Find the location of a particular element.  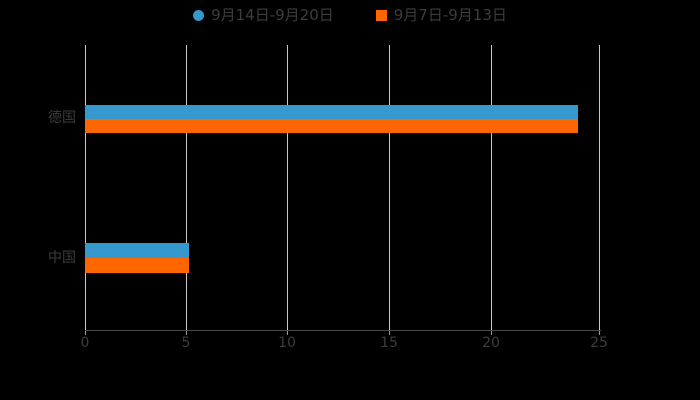

chart-legend: 9月14日-9月20日 9月7日-9月13日 is located at coordinates (350, 15).